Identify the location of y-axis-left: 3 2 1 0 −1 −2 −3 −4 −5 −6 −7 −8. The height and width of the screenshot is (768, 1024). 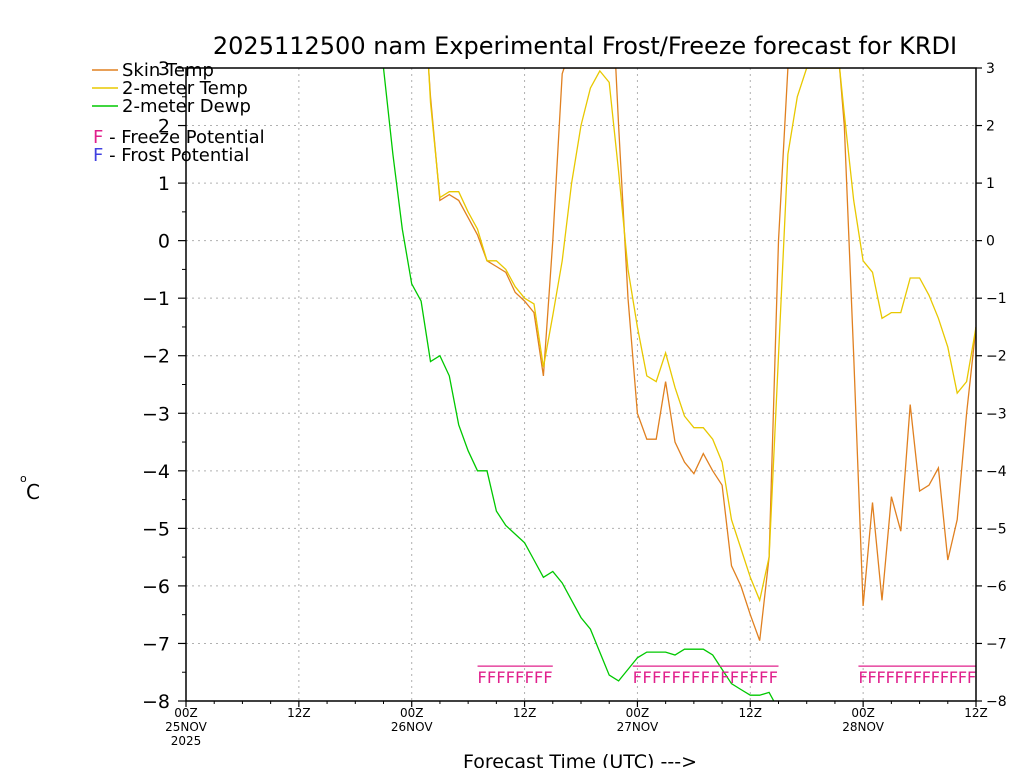
(164, 385).